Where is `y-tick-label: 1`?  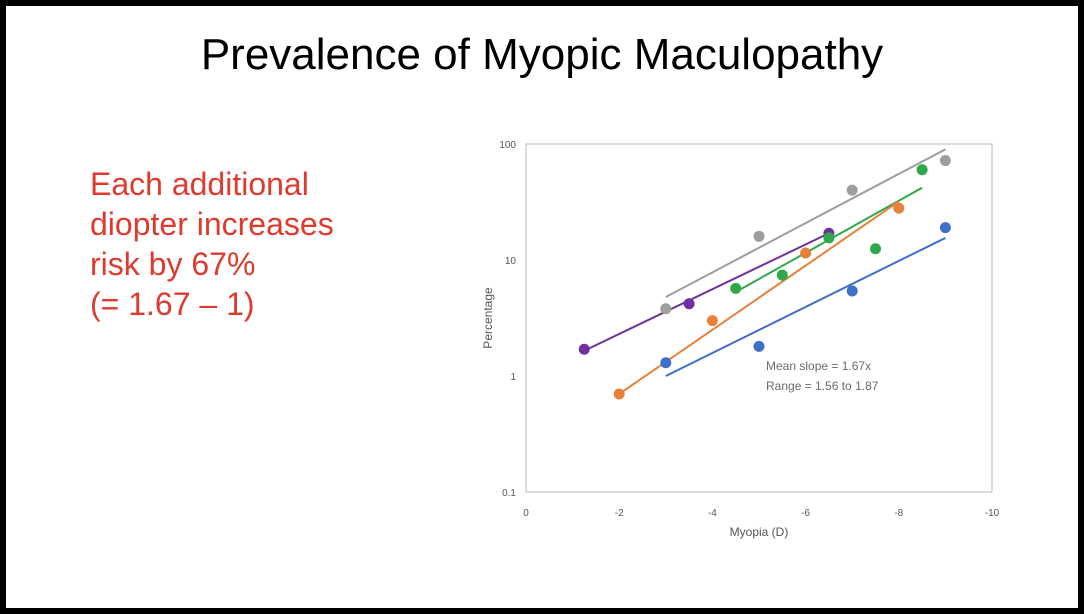 y-tick-label: 1 is located at coordinates (513, 377).